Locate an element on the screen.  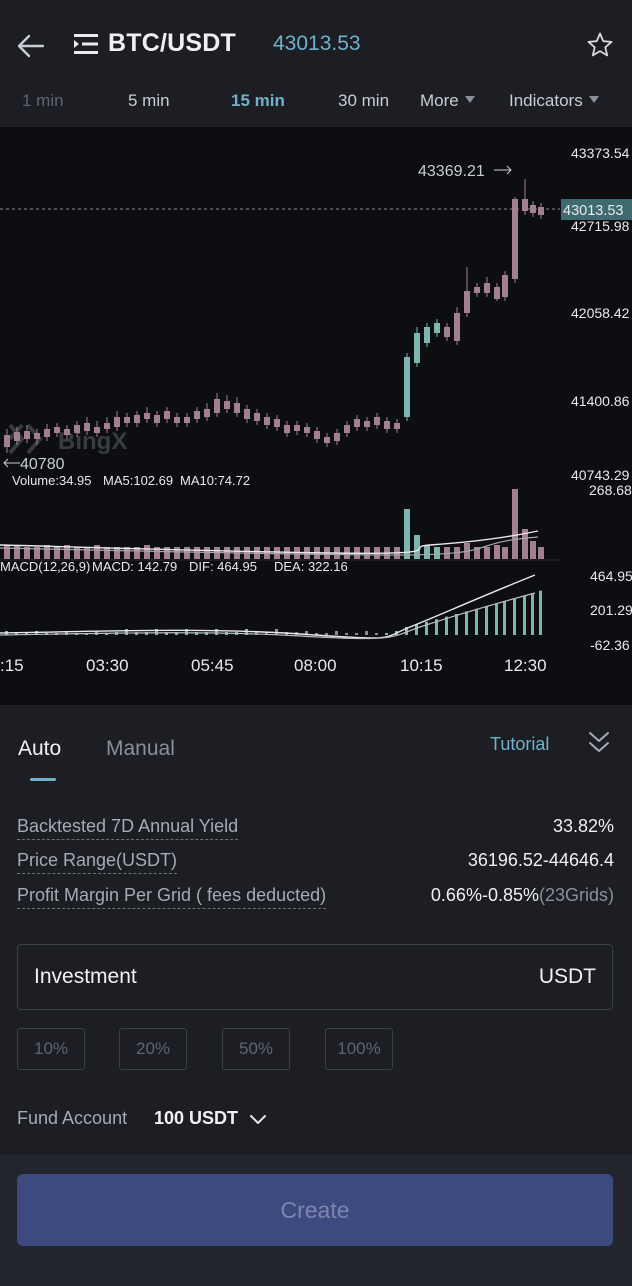
header: BTC/USDT 43013.53 is located at coordinates (316, 46).